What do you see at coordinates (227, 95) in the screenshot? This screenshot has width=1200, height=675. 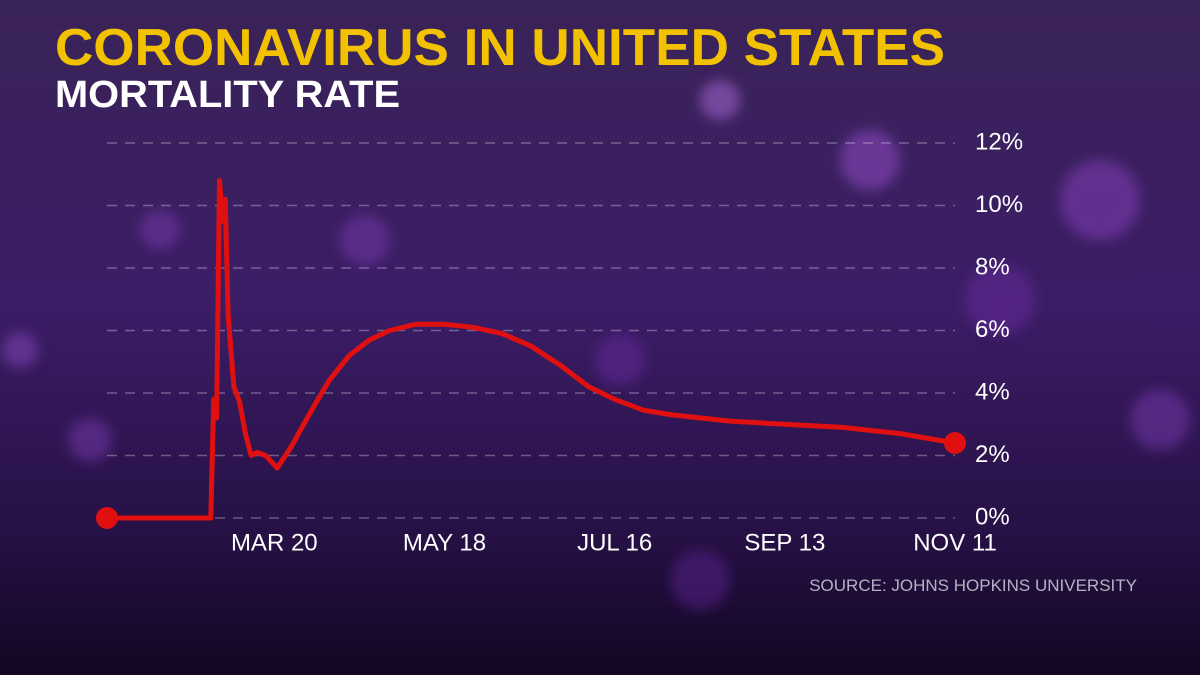 I see `chart-subtitle: MORTALITY RATE` at bounding box center [227, 95].